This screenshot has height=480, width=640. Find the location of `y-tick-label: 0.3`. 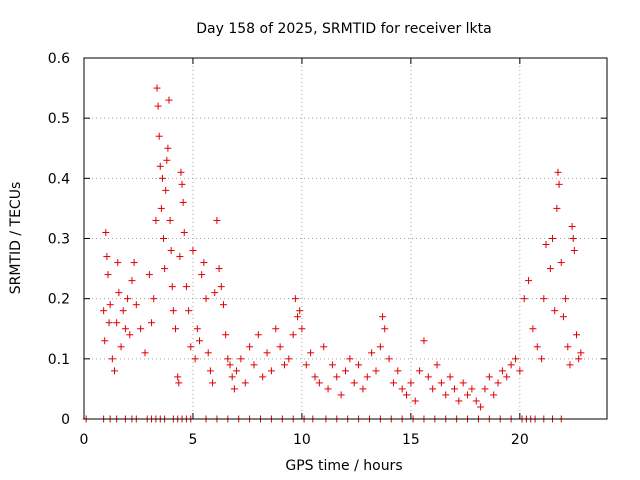

y-tick-label: 0.3 is located at coordinates (59, 240).